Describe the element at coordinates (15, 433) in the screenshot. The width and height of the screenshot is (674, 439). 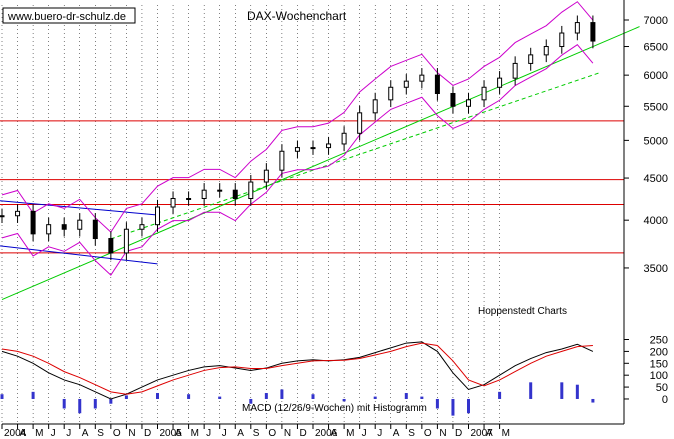
I see `x-tick-label: 2004` at that location.